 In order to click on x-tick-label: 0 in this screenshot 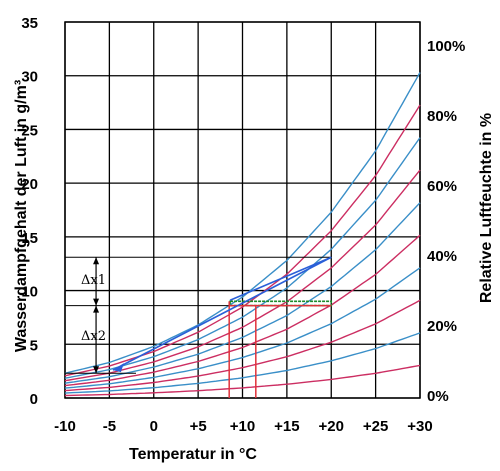, I will do `click(154, 426)`.